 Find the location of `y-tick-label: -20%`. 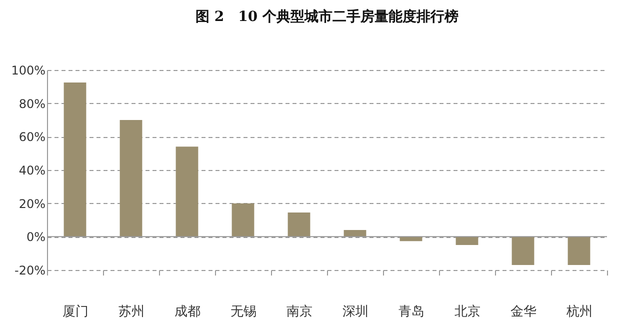

y-tick-label: -20% is located at coordinates (30, 271).